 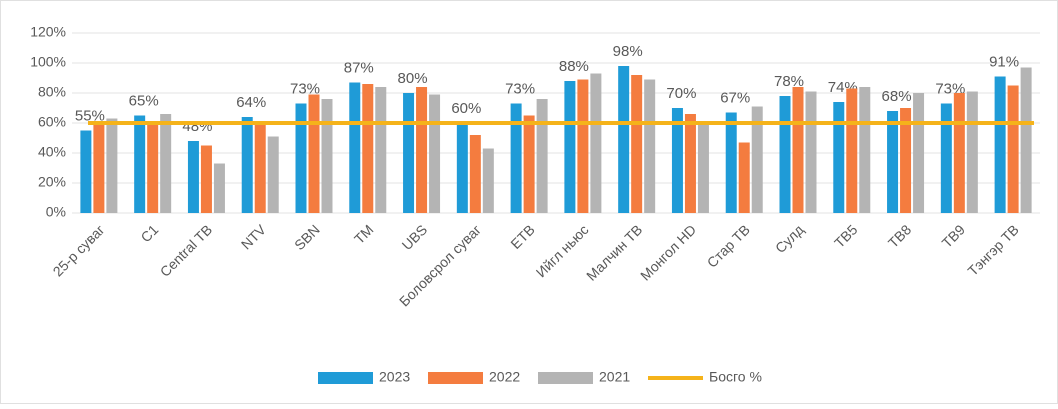 What do you see at coordinates (413, 78) in the screenshot?
I see `data-label: 80%` at bounding box center [413, 78].